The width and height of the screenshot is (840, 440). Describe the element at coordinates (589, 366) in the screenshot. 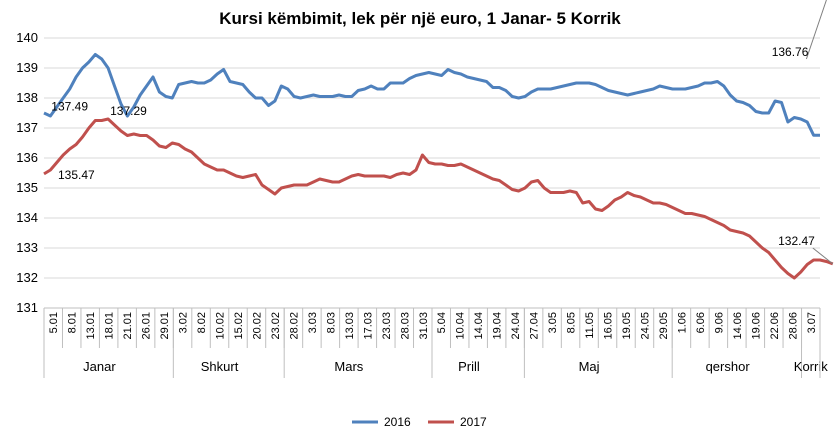

I see `month-label: Maj` at that location.